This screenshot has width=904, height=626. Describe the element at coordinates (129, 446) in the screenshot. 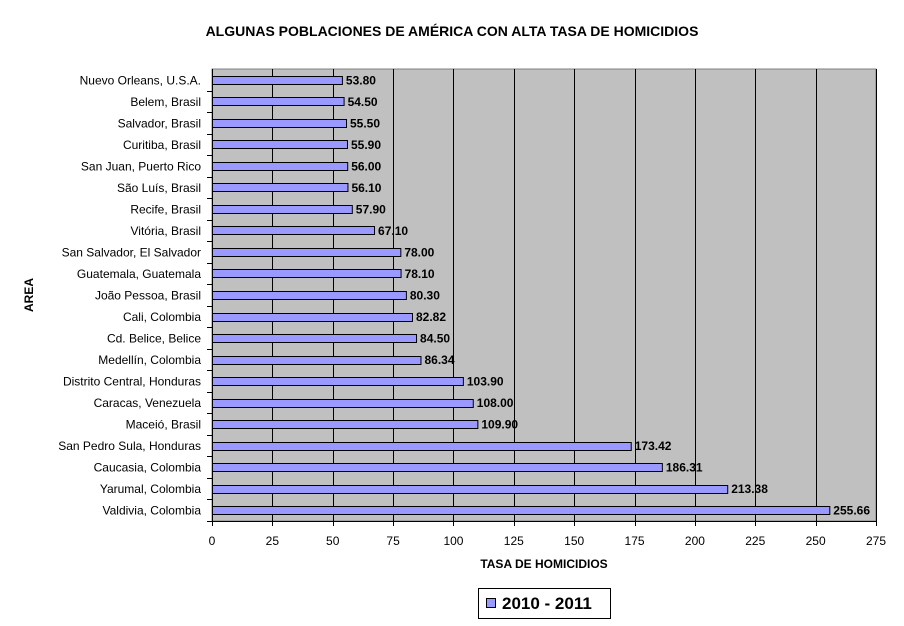

I see `category-label: San Pedro Sula, Honduras` at that location.